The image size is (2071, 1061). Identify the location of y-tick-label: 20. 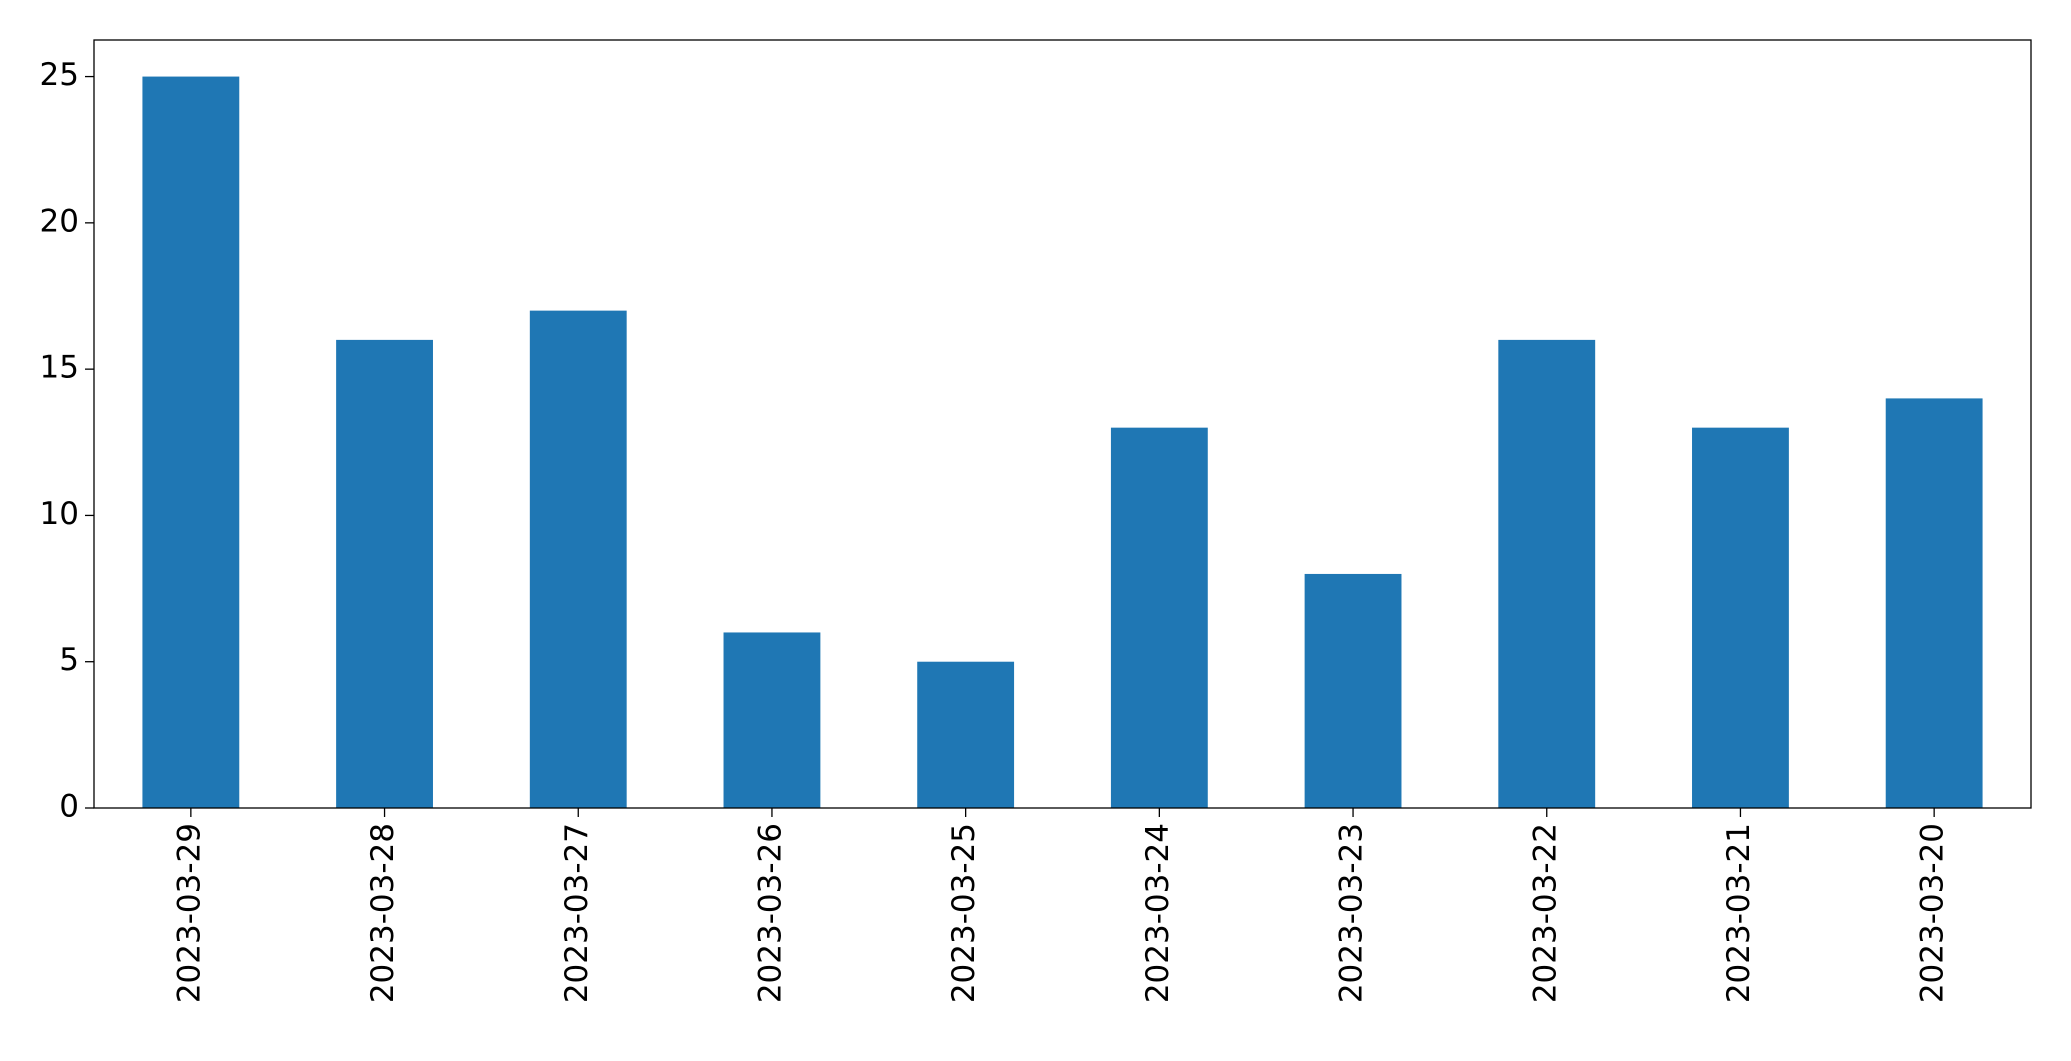
(59, 221).